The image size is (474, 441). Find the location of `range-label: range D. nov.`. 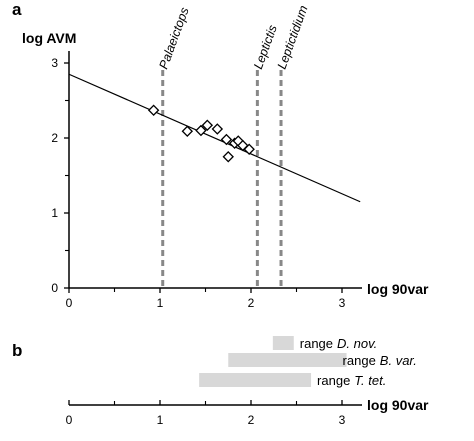

range-label: range D. nov. is located at coordinates (338, 343).